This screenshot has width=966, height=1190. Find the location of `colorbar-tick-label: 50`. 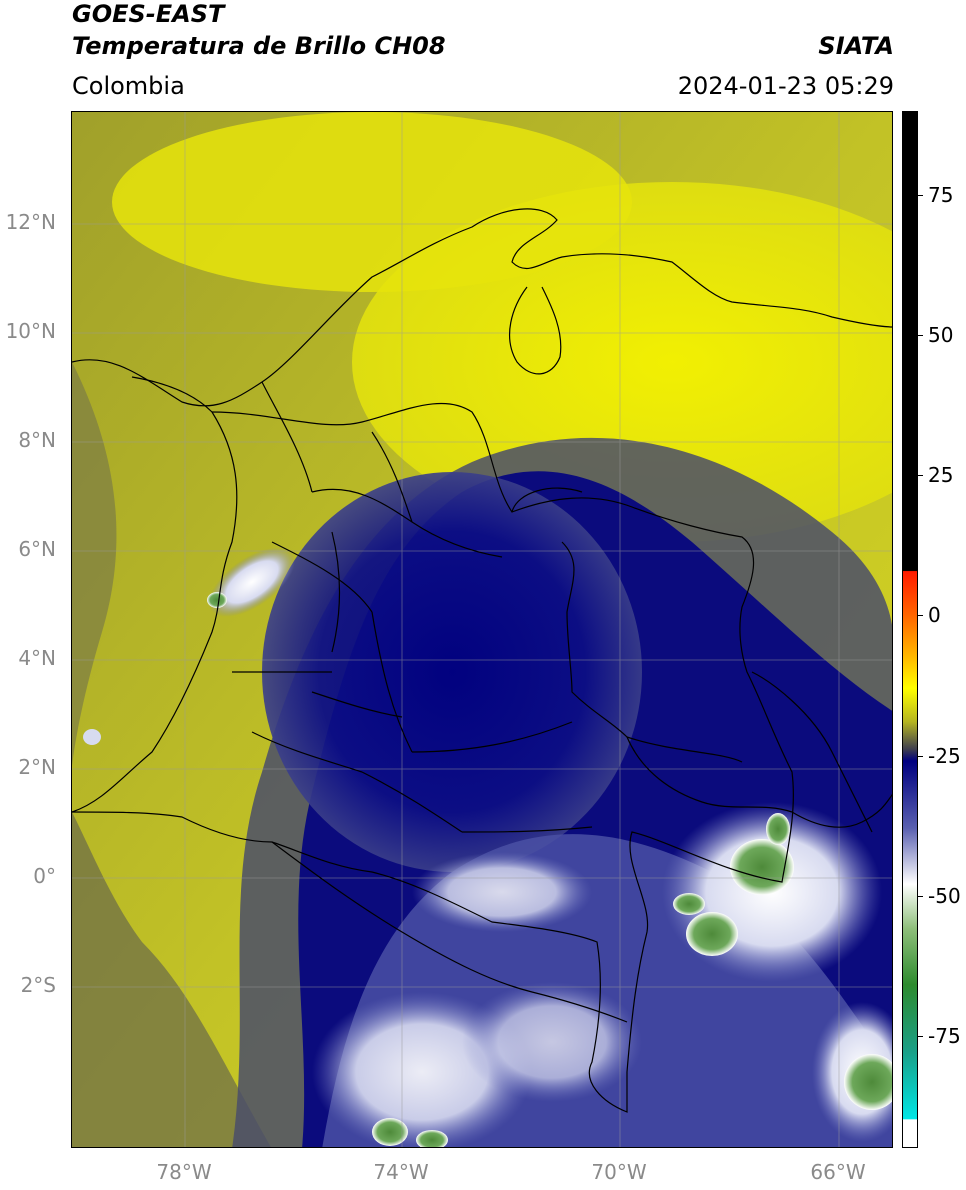

colorbar-tick-label: 50 is located at coordinates (941, 335).